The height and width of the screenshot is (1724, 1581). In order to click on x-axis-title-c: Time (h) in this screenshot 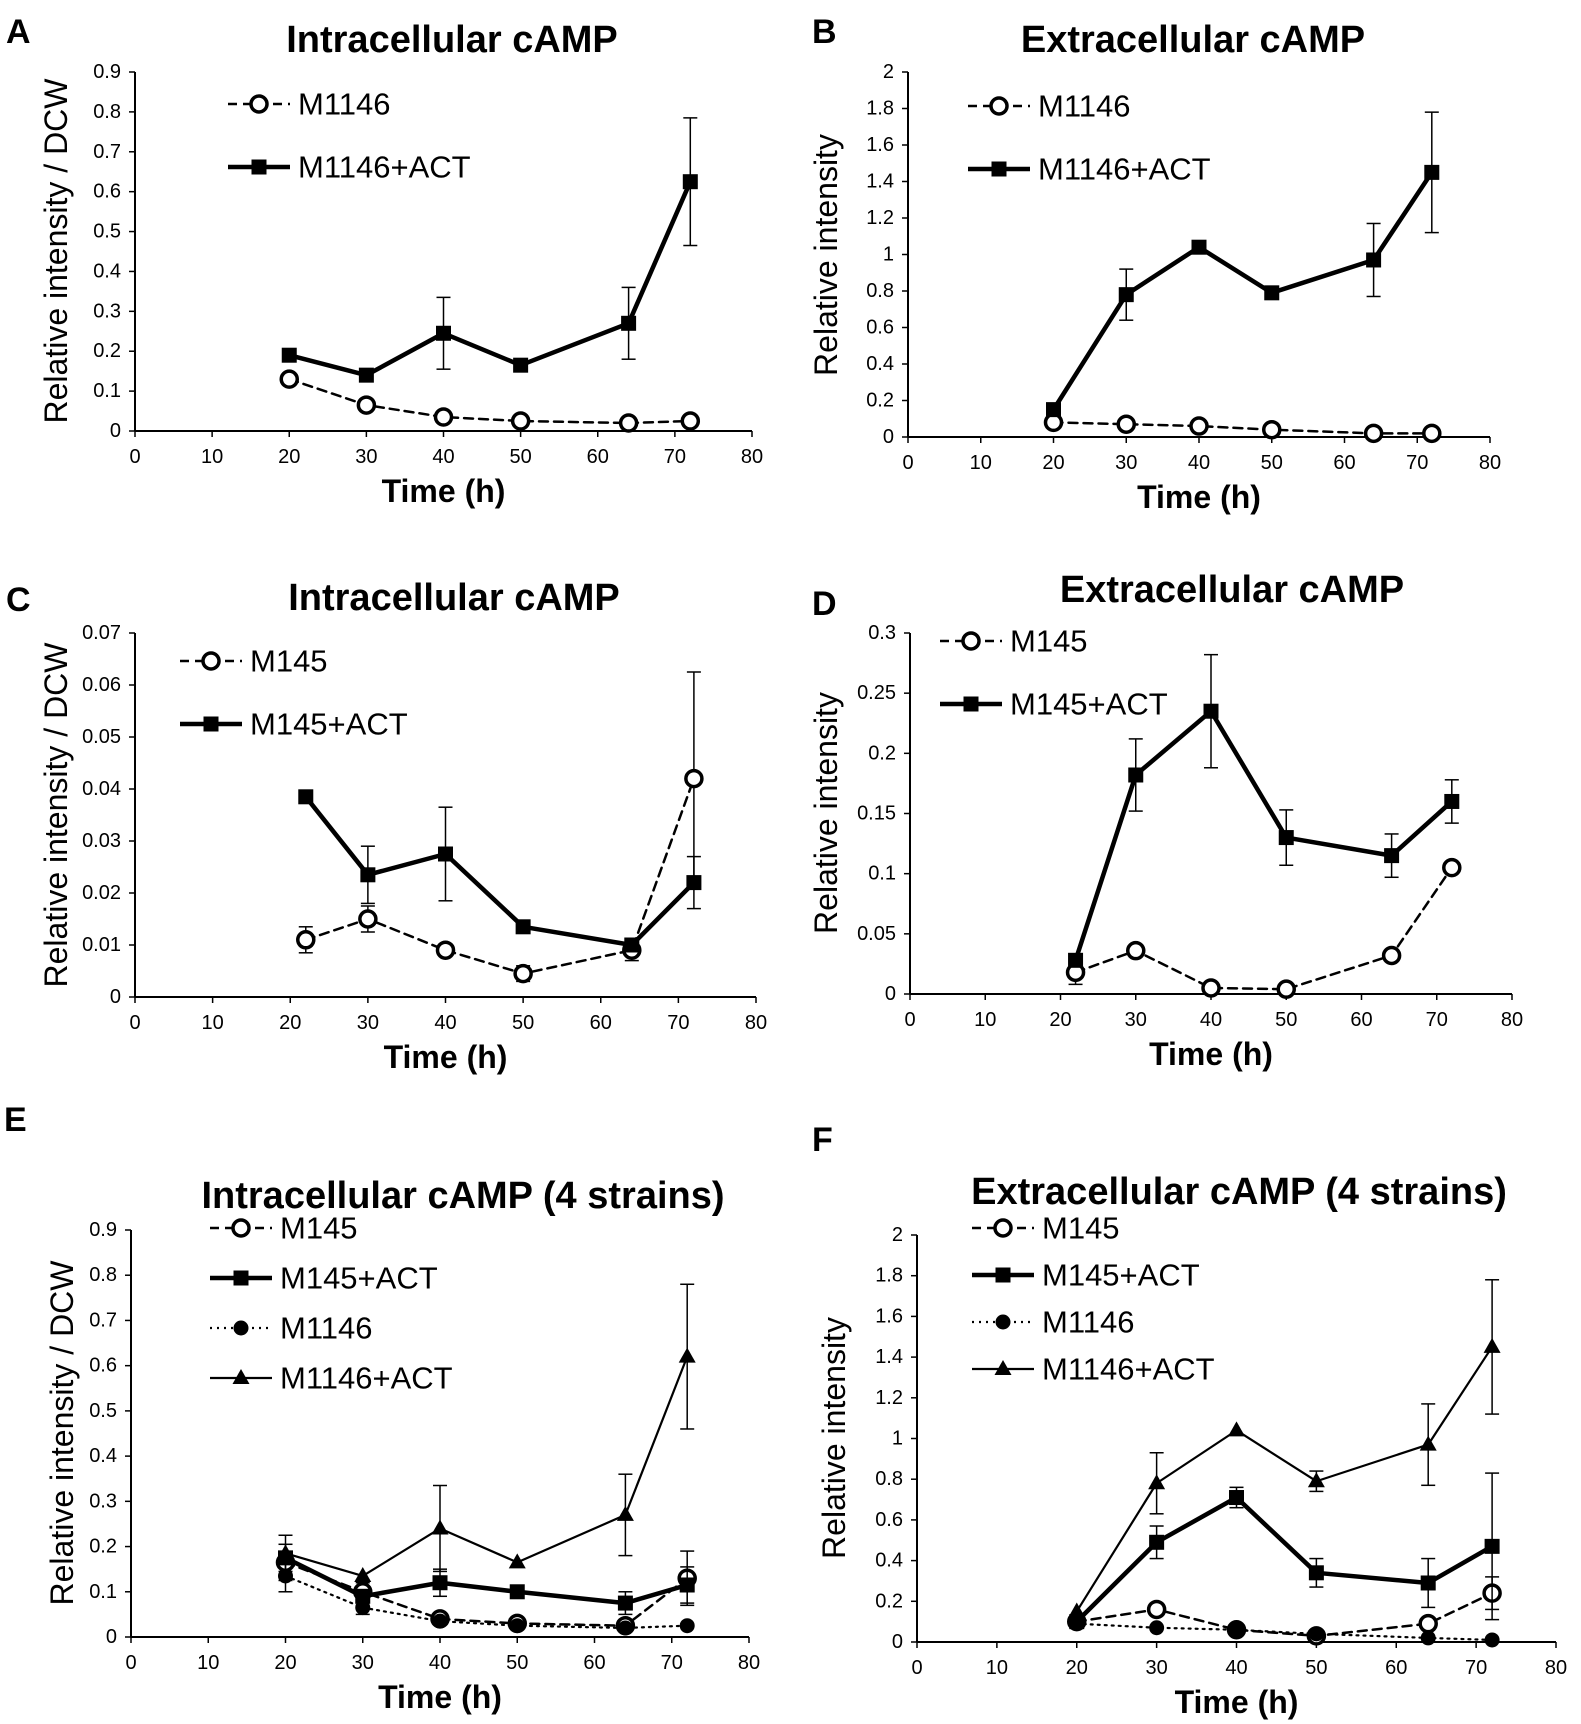, I will do `click(446, 1057)`.